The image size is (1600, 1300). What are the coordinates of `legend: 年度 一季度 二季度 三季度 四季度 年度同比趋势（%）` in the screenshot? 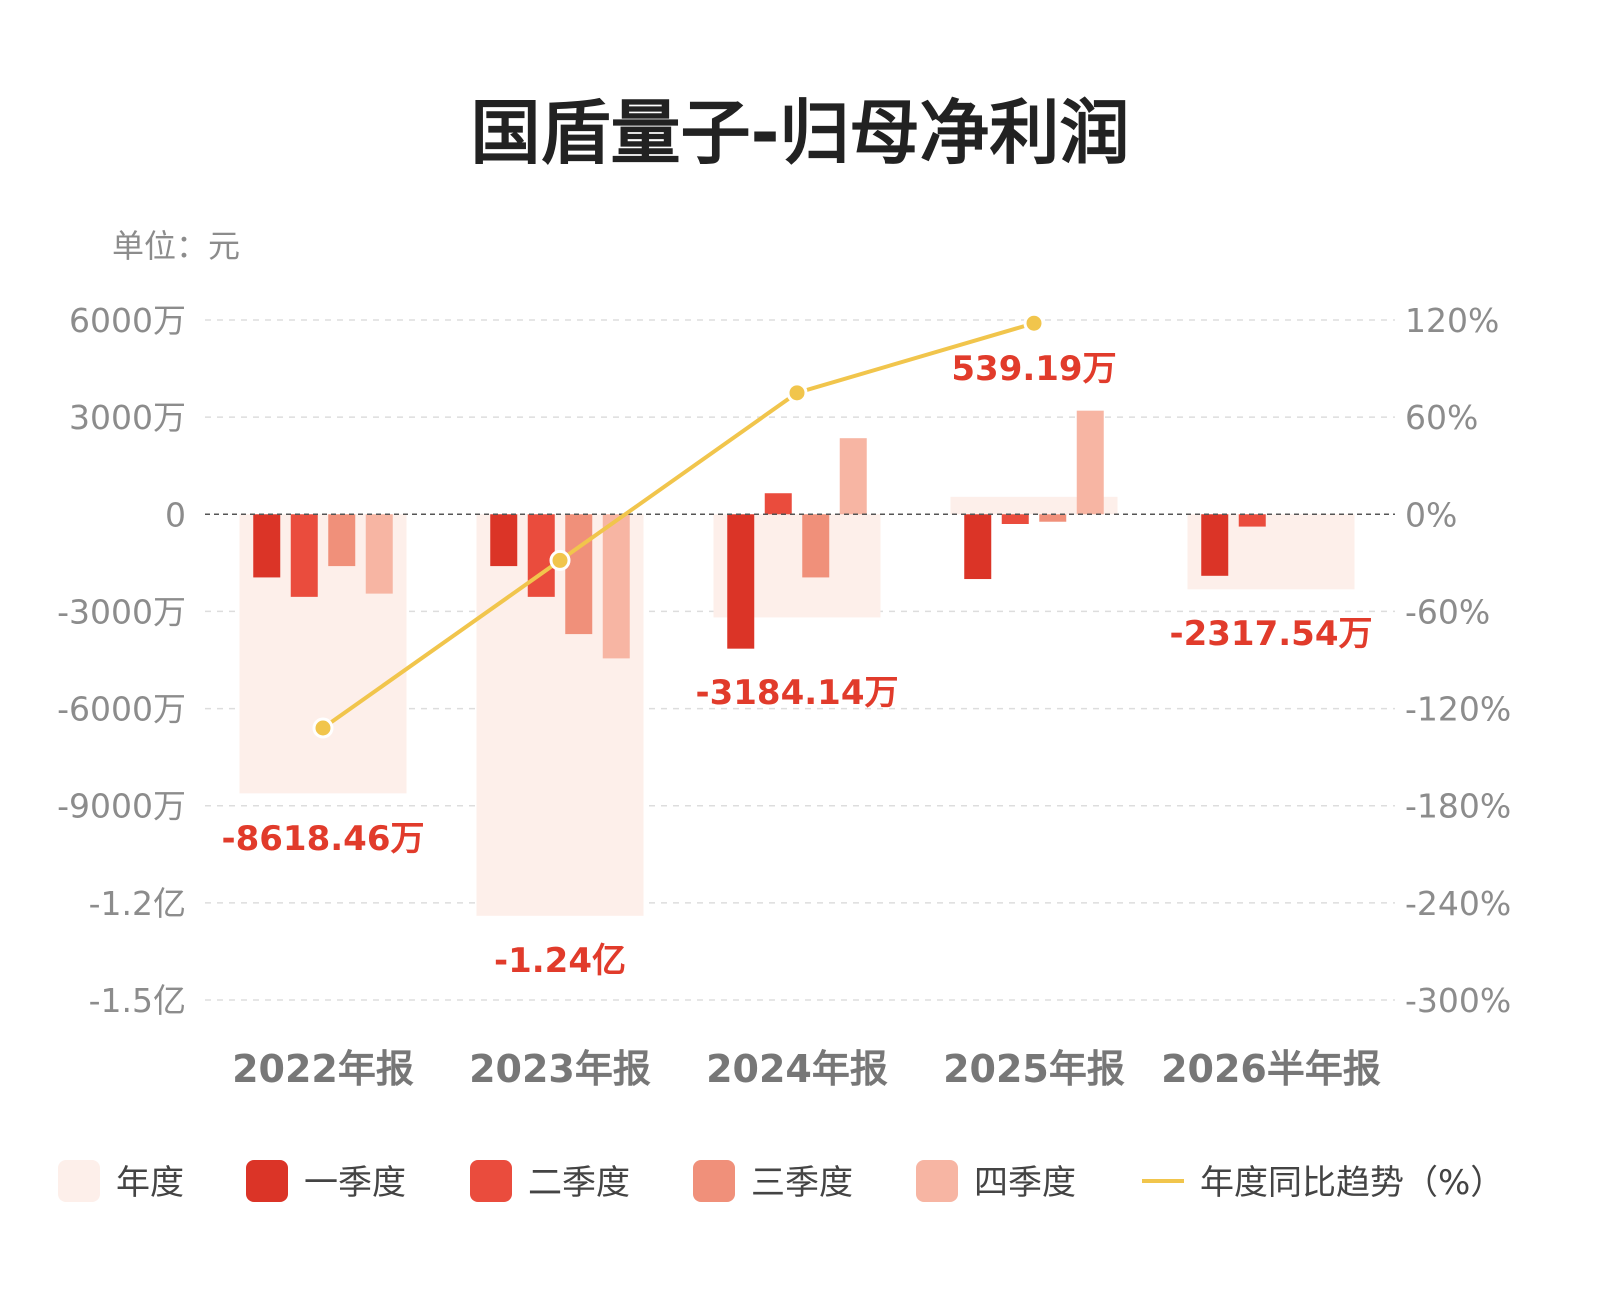 It's located at (781, 1181).